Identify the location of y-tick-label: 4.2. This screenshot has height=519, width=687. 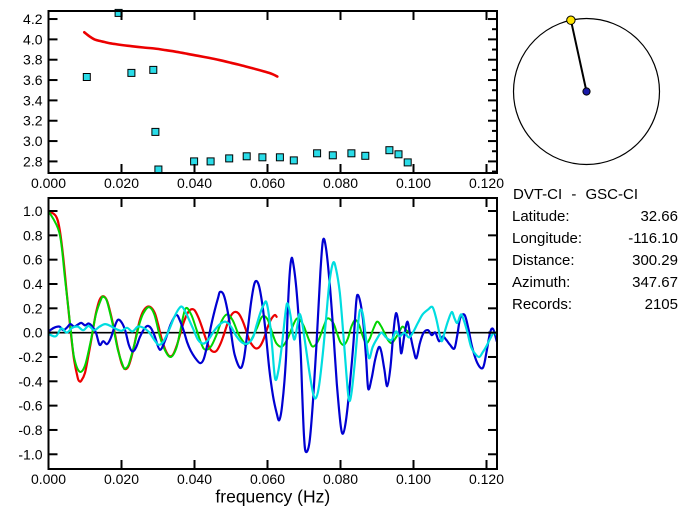
(33, 19).